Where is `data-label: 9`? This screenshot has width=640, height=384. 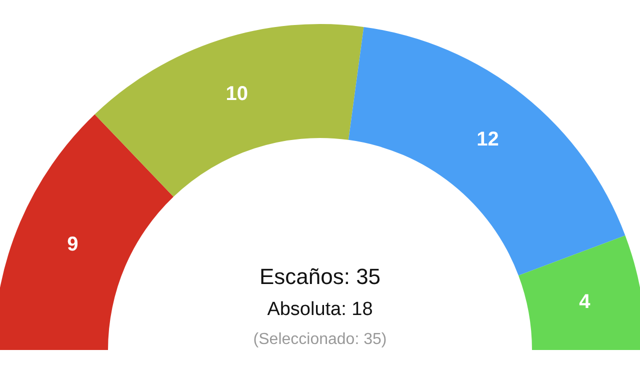
data-label: 9 is located at coordinates (72, 244).